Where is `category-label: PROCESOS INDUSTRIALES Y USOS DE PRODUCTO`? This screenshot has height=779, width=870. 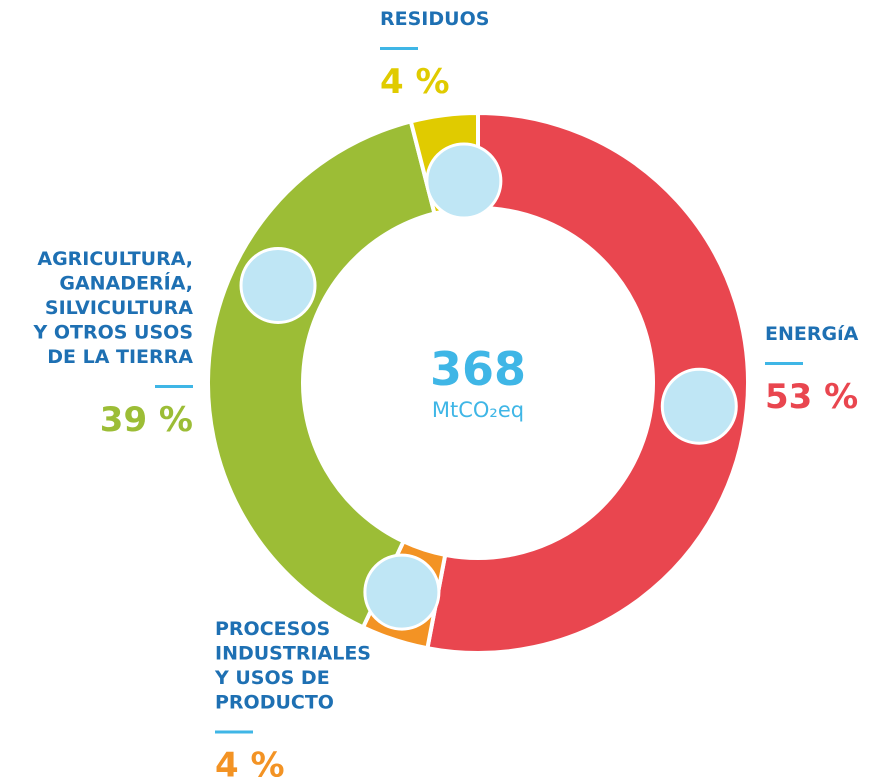 category-label: PROCESOS INDUSTRIALES Y USOS DE PRODUCTO is located at coordinates (292, 666).